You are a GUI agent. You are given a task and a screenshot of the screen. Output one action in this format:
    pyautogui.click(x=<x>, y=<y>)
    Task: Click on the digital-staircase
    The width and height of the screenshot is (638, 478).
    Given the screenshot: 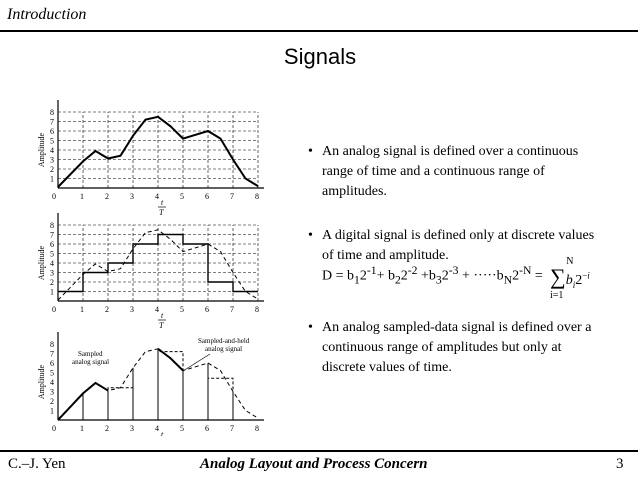 What is the action you would take?
    pyautogui.click(x=158, y=263)
    